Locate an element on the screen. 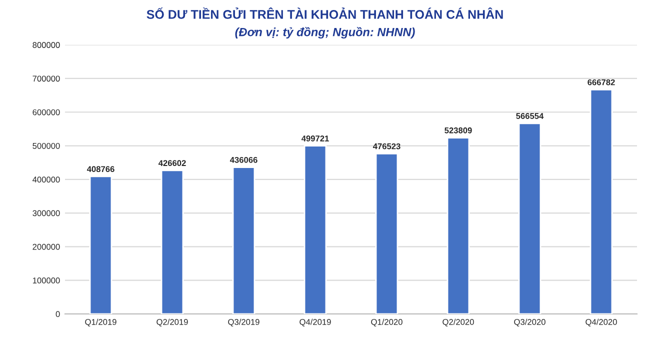  y-tick-label: 700000 is located at coordinates (46, 79).